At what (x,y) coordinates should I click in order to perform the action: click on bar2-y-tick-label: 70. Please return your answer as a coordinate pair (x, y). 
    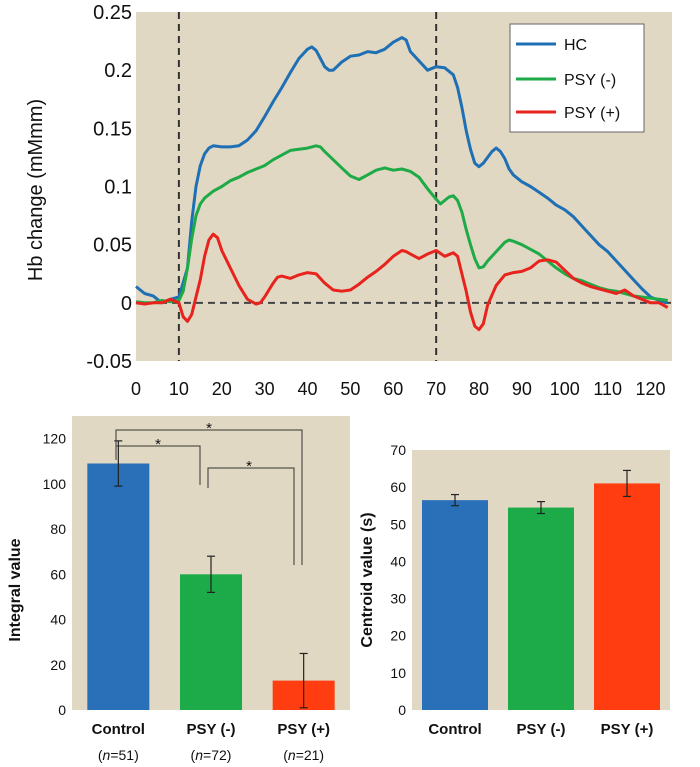
    Looking at the image, I should click on (398, 450).